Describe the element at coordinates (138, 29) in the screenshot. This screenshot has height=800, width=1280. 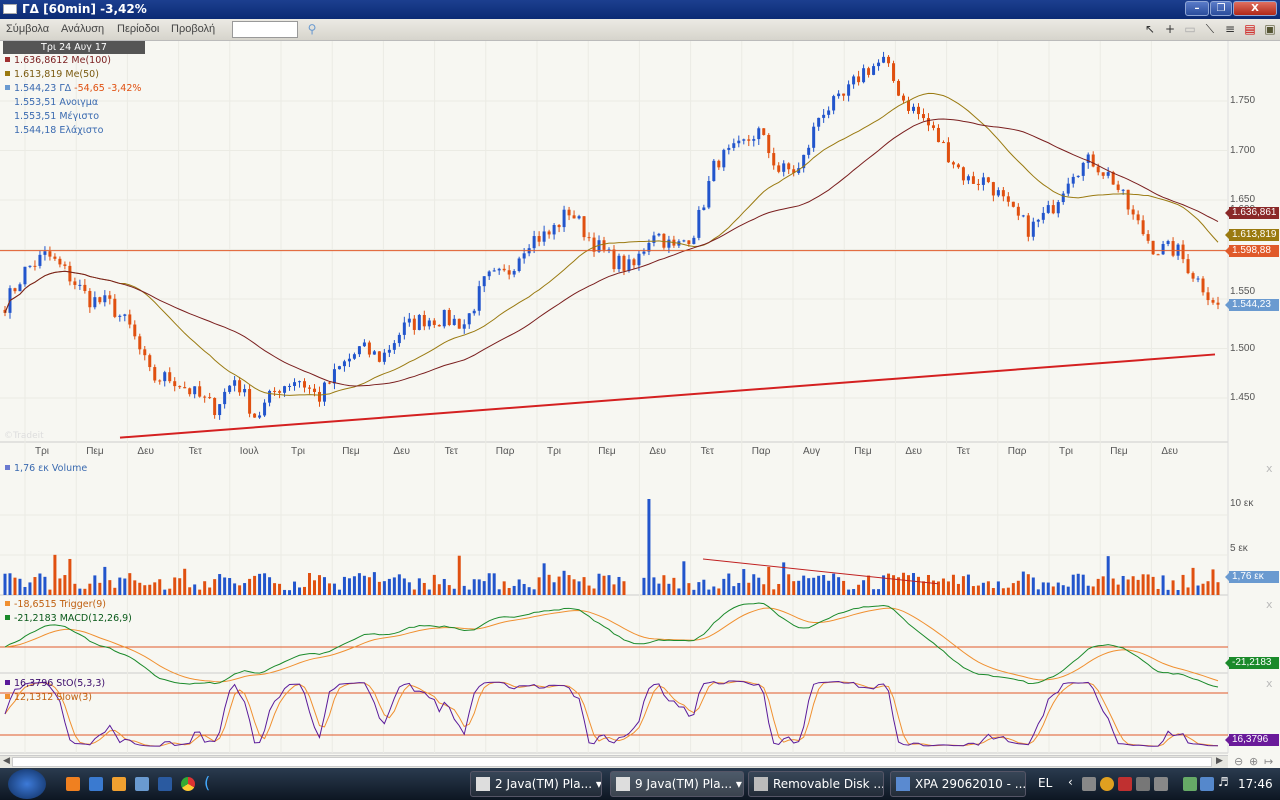
I see `menu-periods: Περίοδοι` at that location.